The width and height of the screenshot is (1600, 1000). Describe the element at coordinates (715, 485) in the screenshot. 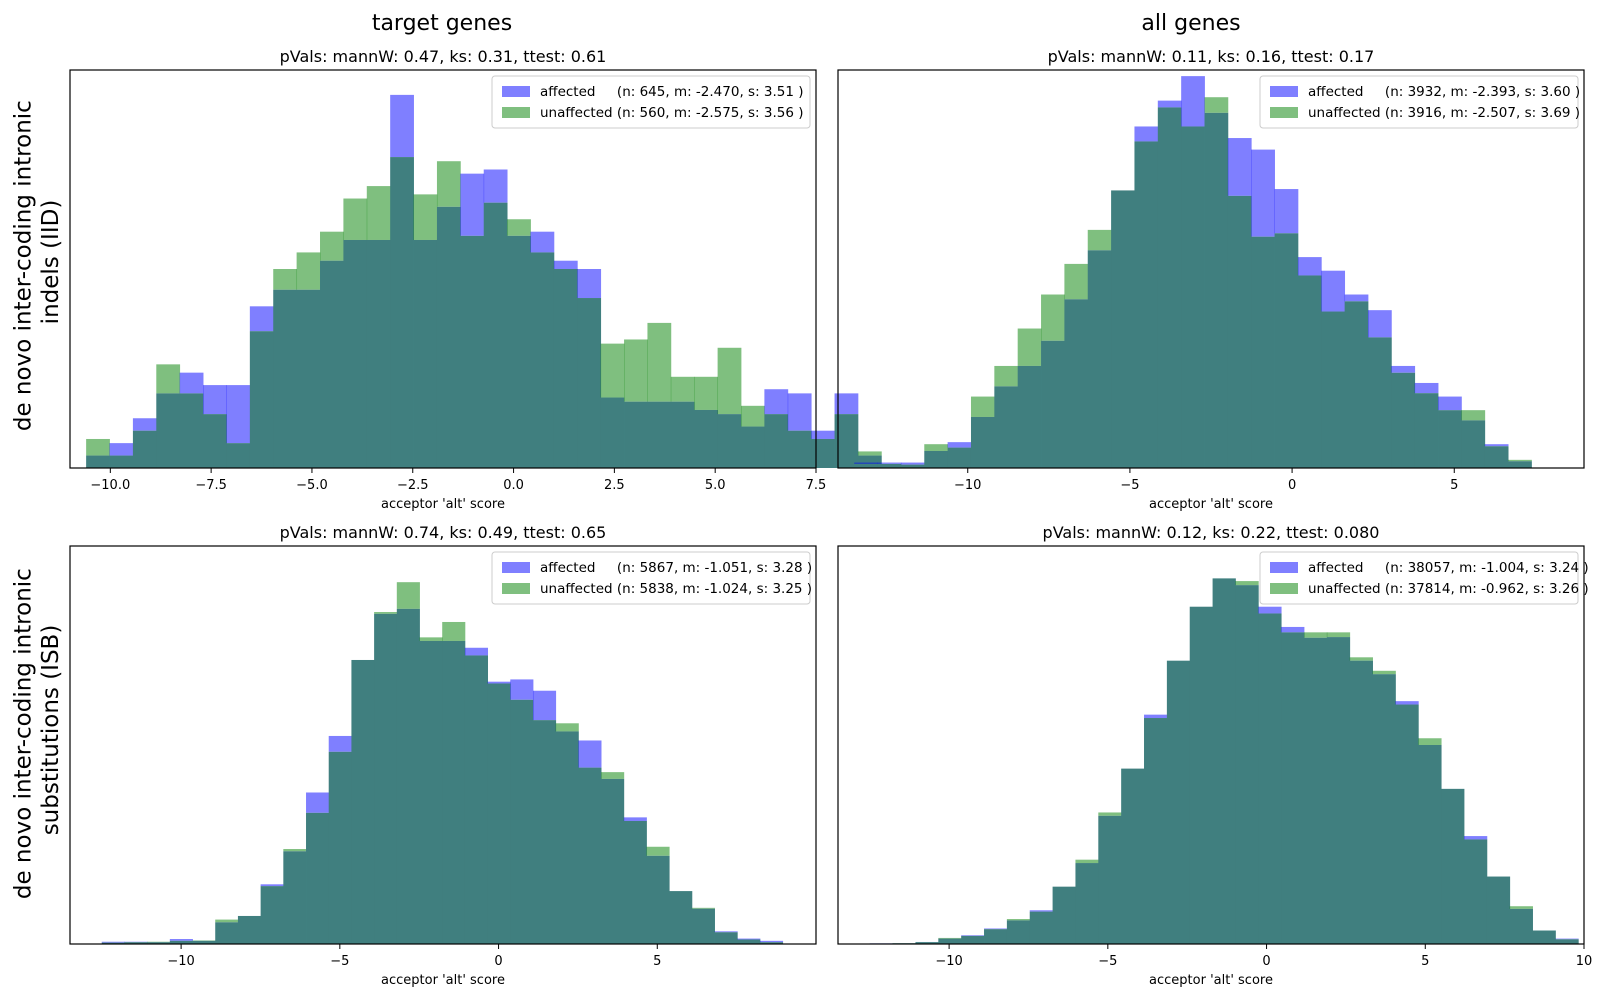

I see `x-tick-label: 5.0` at that location.